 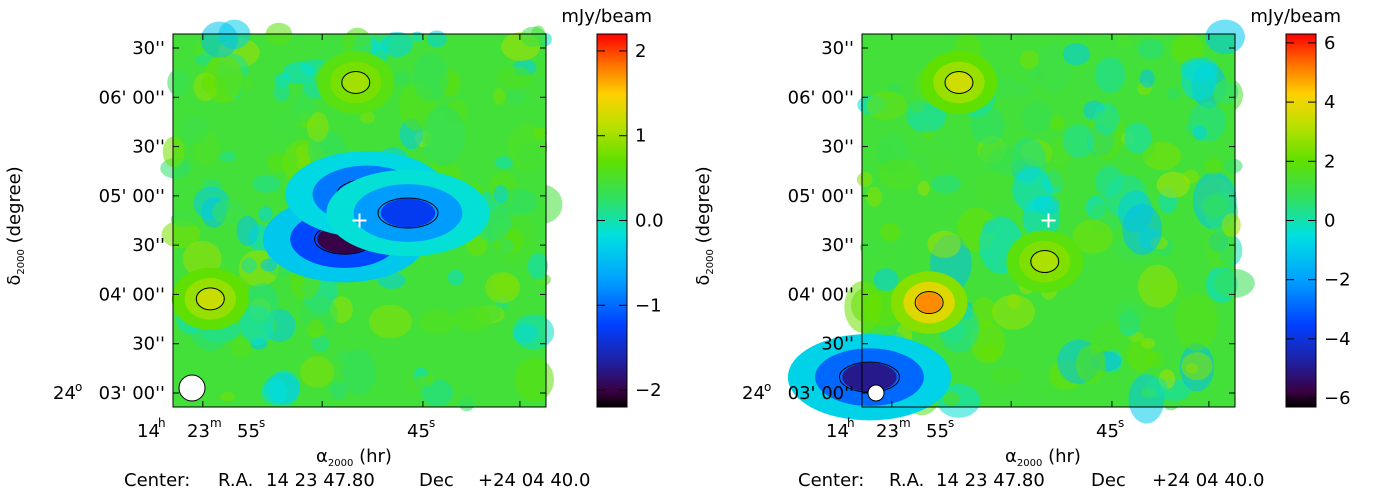 What do you see at coordinates (248, 431) in the screenshot?
I see `x-second-label: 55` at bounding box center [248, 431].